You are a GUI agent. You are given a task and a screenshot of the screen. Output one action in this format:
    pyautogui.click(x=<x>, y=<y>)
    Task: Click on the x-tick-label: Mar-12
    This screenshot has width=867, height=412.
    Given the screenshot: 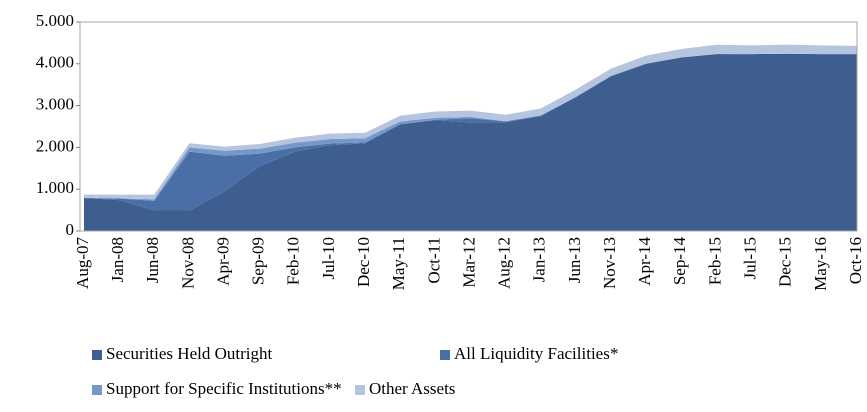 What is the action you would take?
    pyautogui.click(x=468, y=262)
    